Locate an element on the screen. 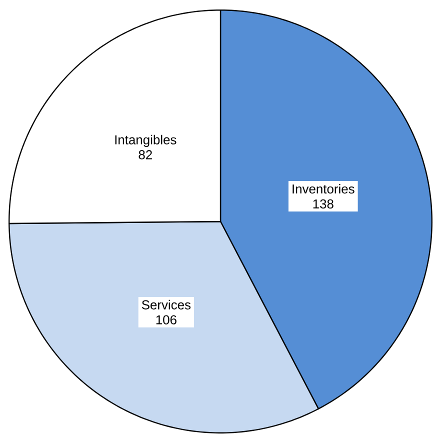 The width and height of the screenshot is (439, 443). data-label: 106 is located at coordinates (166, 319).